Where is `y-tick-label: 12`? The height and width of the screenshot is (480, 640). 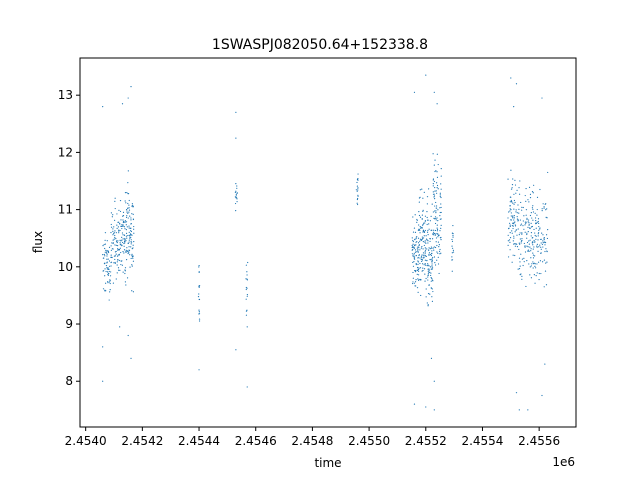
y-tick-label: 12 is located at coordinates (65, 152).